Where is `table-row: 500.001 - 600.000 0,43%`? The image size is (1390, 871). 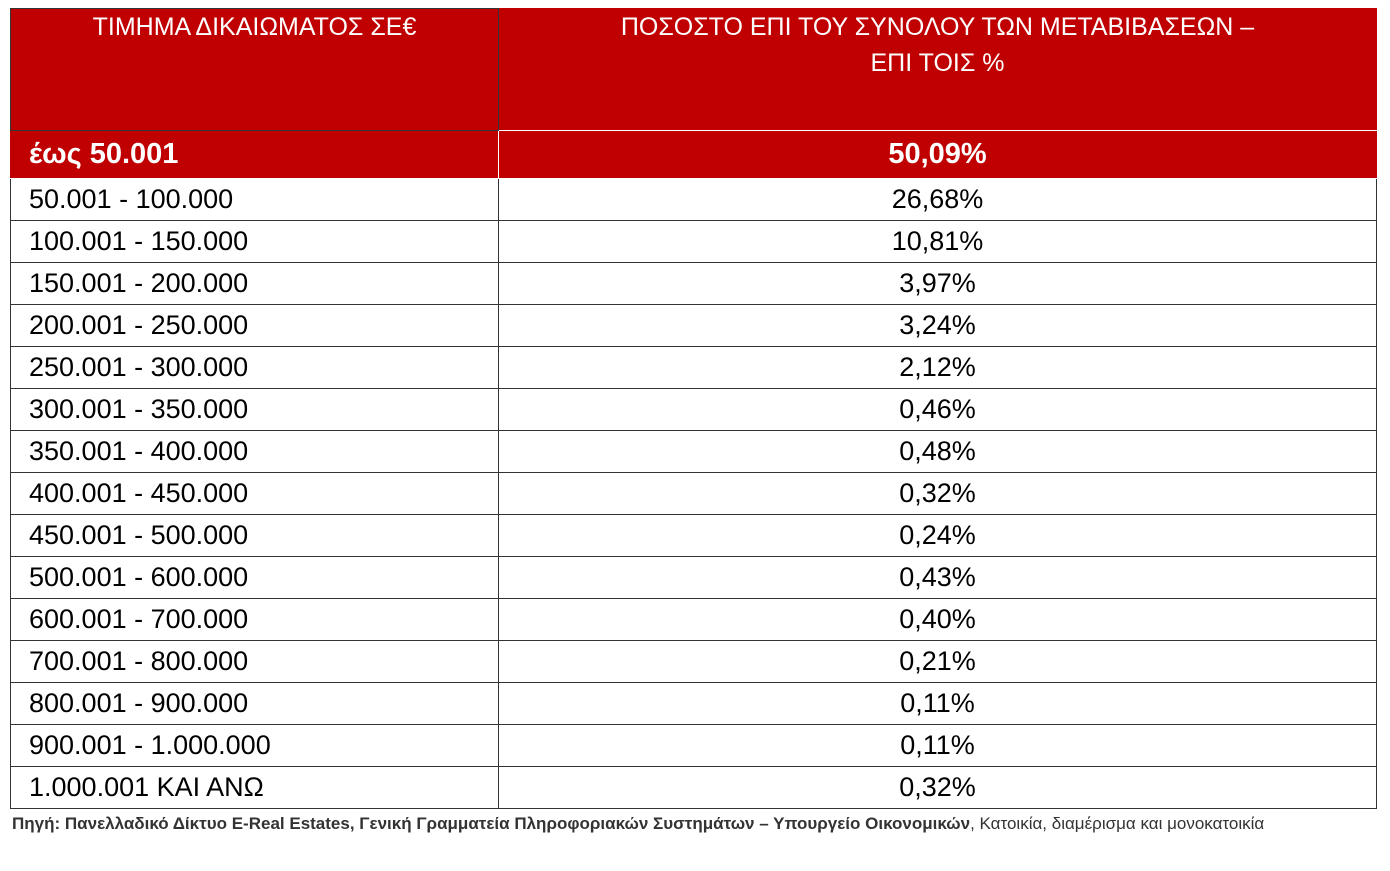 table-row: 500.001 - 600.000 0,43% is located at coordinates (693, 577).